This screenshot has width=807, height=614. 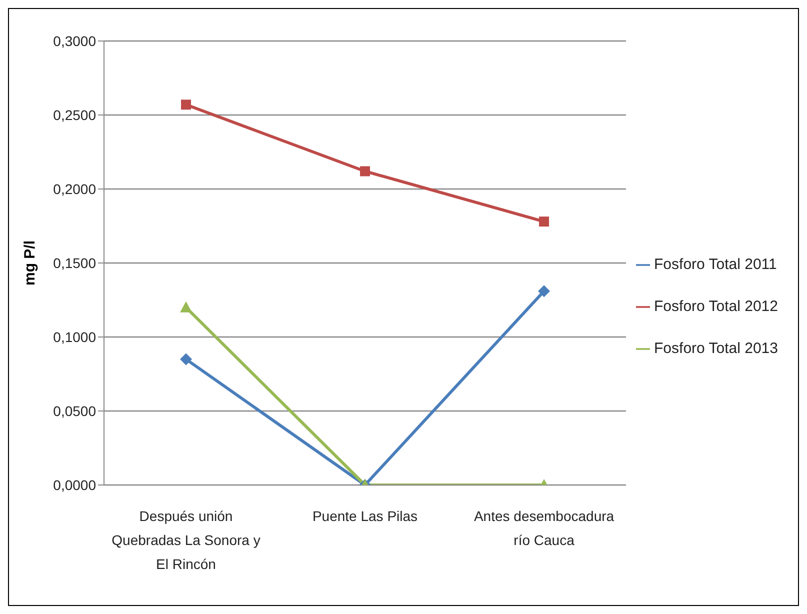 I want to click on y-tick-label: 0,3000, so click(x=74, y=40).